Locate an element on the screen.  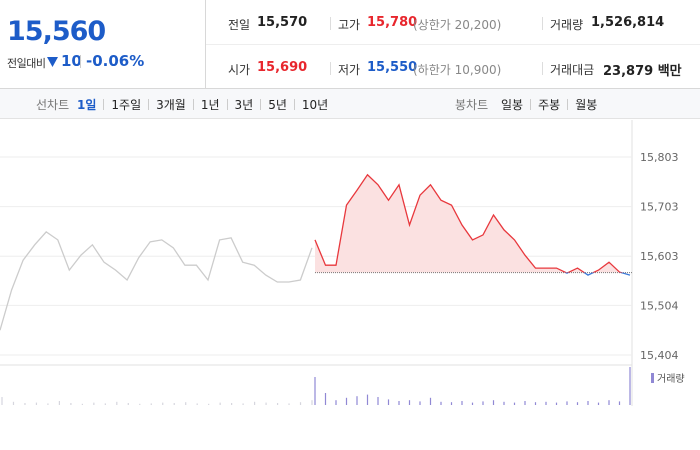
change-label: 전일대비 is located at coordinates (26, 63).